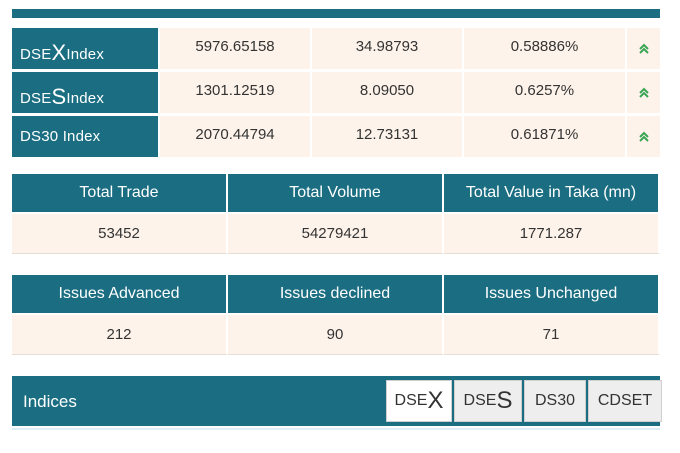 The height and width of the screenshot is (453, 680). What do you see at coordinates (555, 401) in the screenshot?
I see `tab-ds30: DS30` at bounding box center [555, 401].